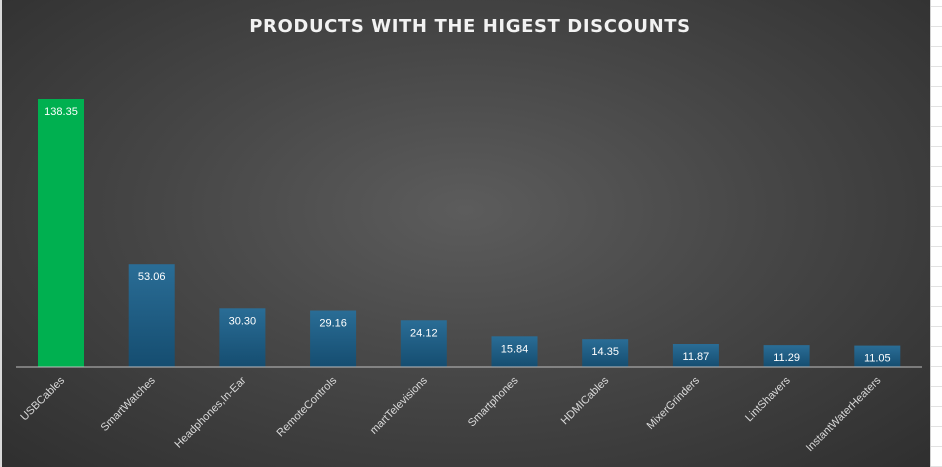 This screenshot has height=467, width=942. I want to click on x-tick-label: Smartphones, so click(493, 401).